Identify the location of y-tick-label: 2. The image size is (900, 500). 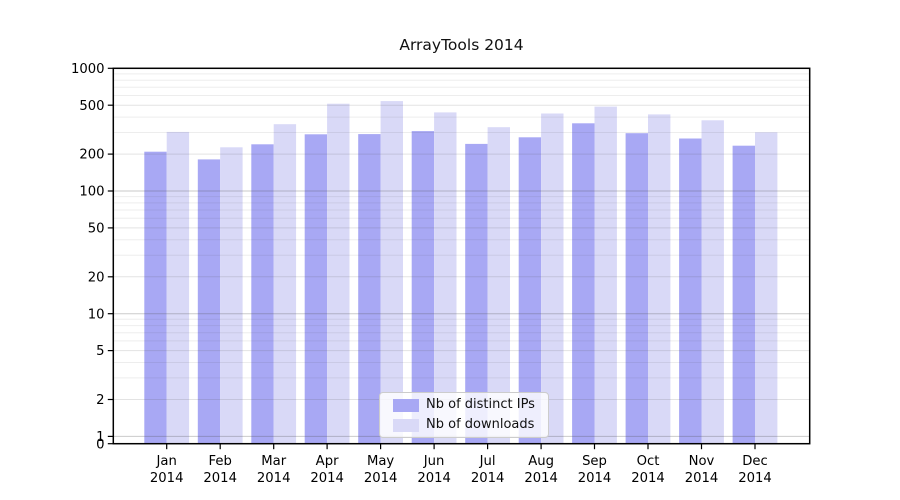
(100, 400).